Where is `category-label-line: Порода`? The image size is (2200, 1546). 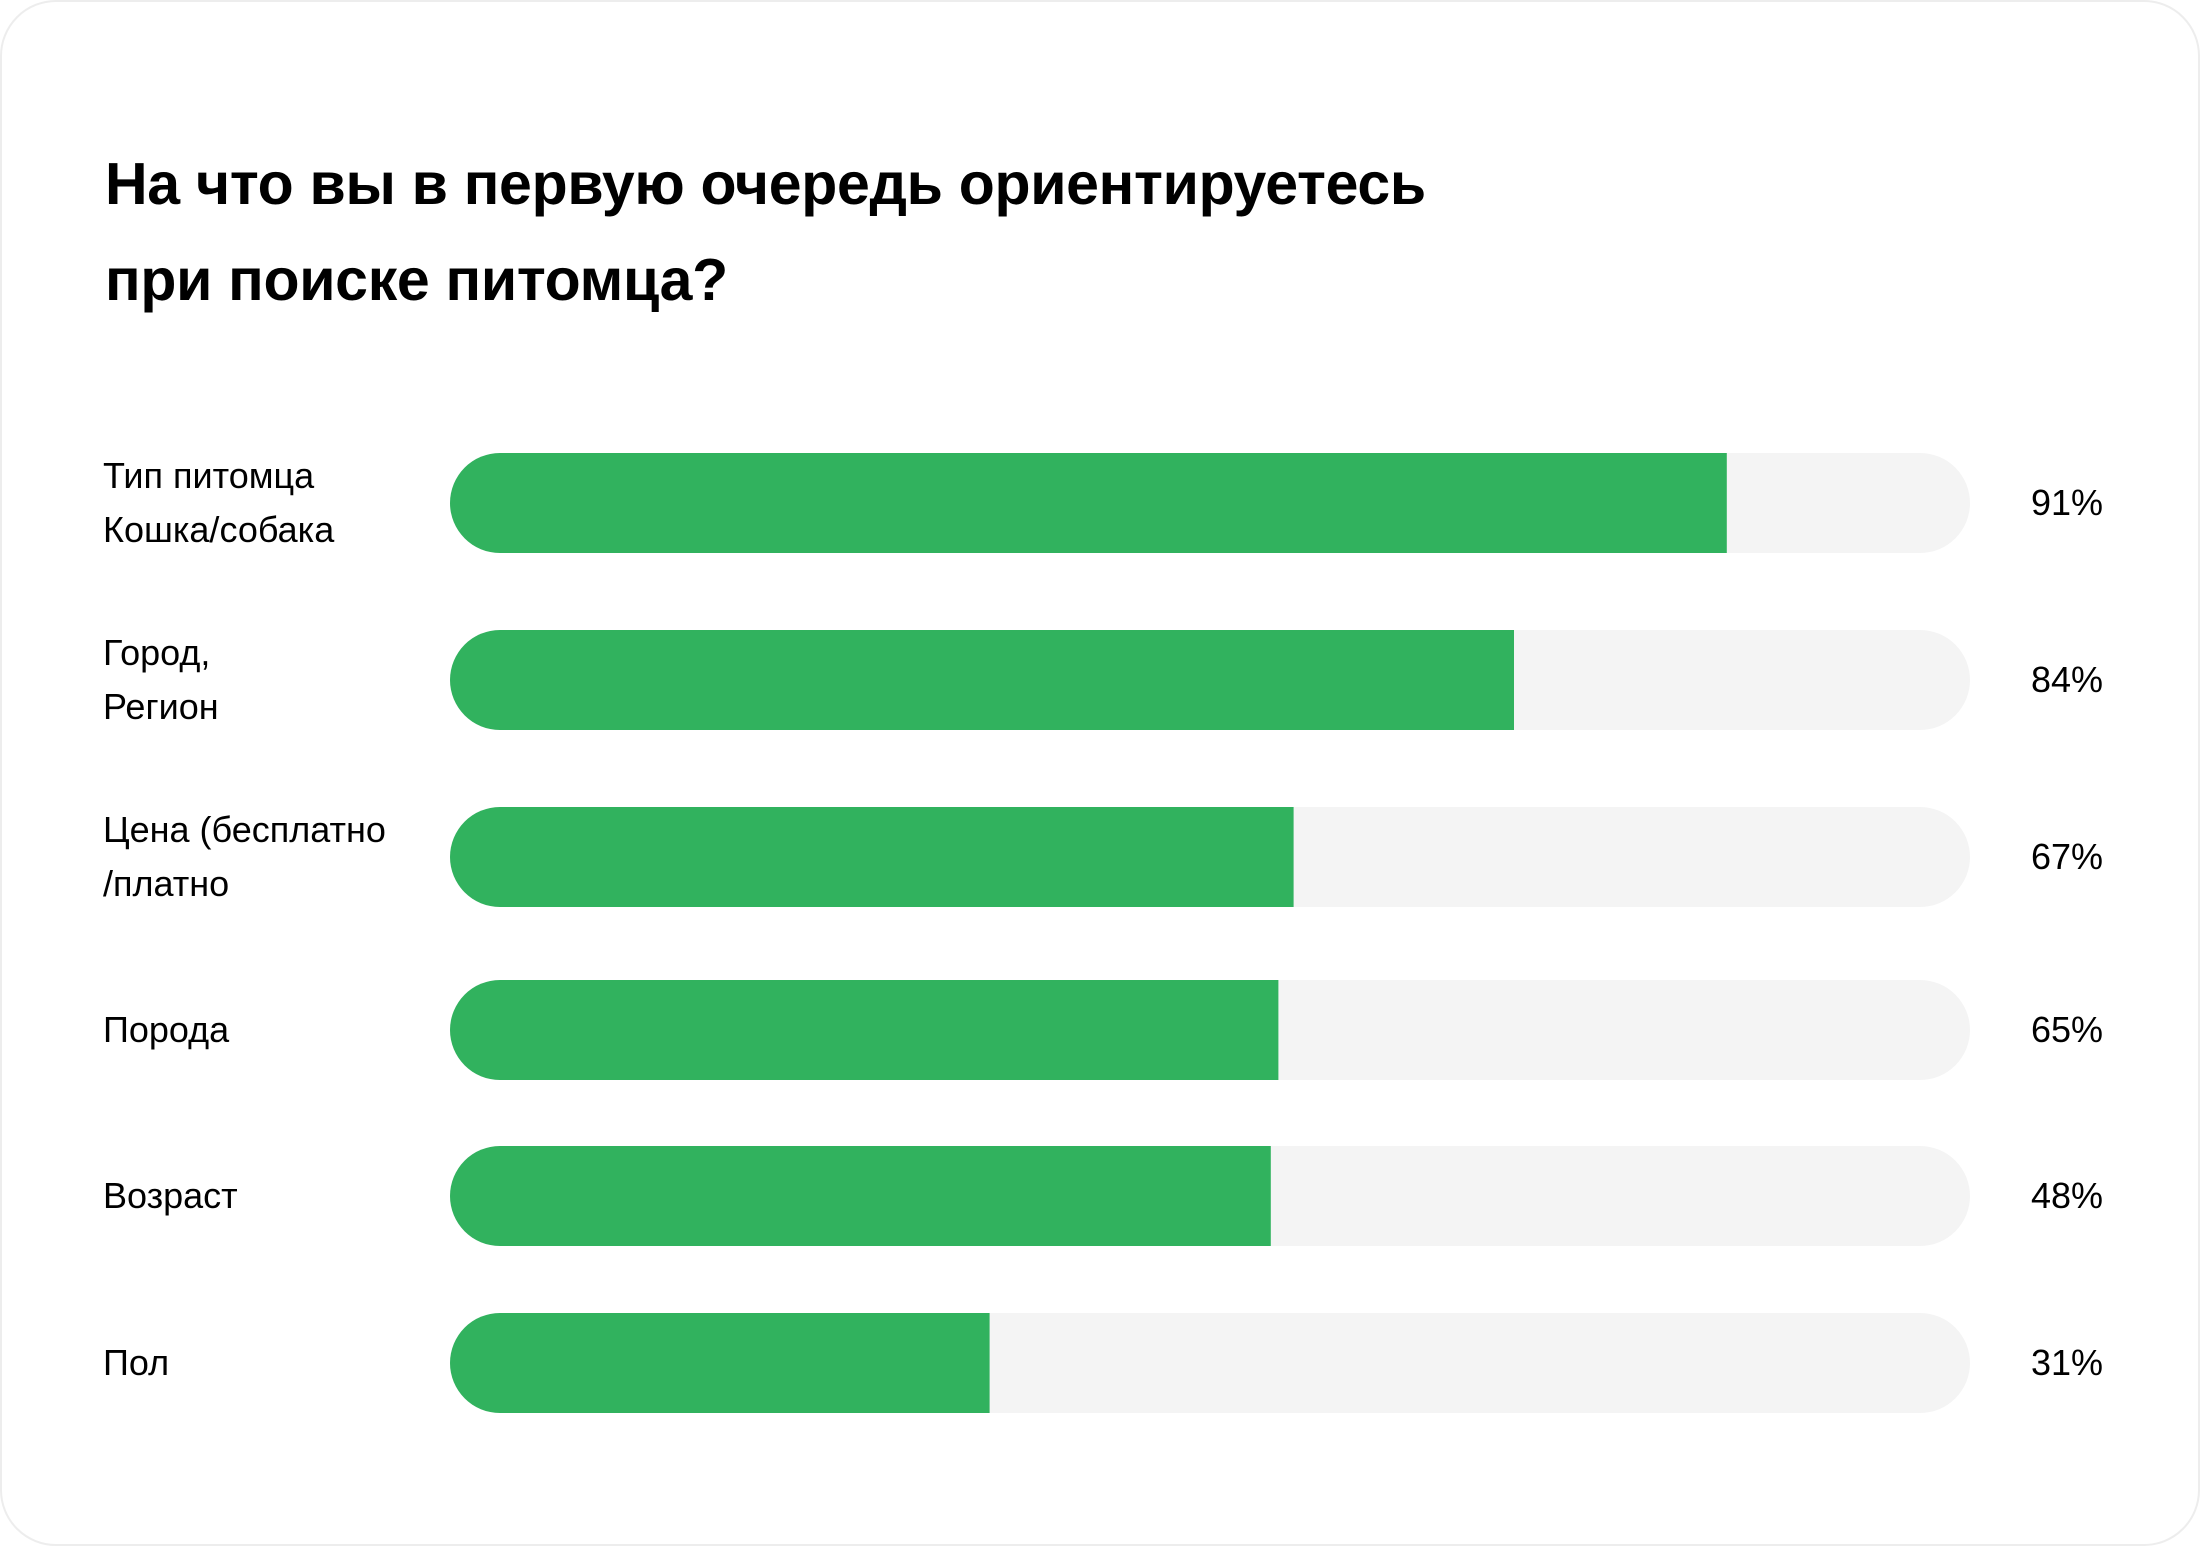
category-label-line: Порода is located at coordinates (166, 1029).